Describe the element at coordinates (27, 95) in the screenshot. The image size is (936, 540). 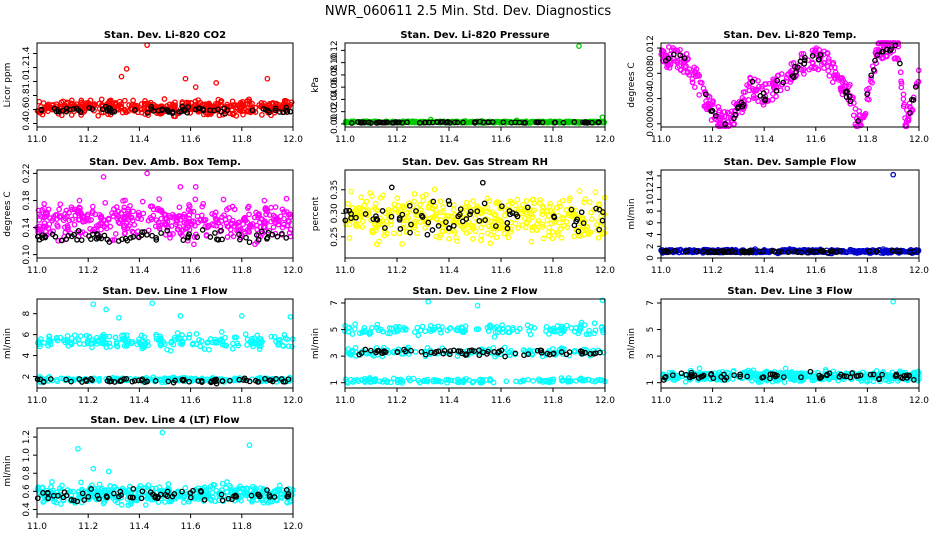
I see `y-tick-label: 0.8` at that location.